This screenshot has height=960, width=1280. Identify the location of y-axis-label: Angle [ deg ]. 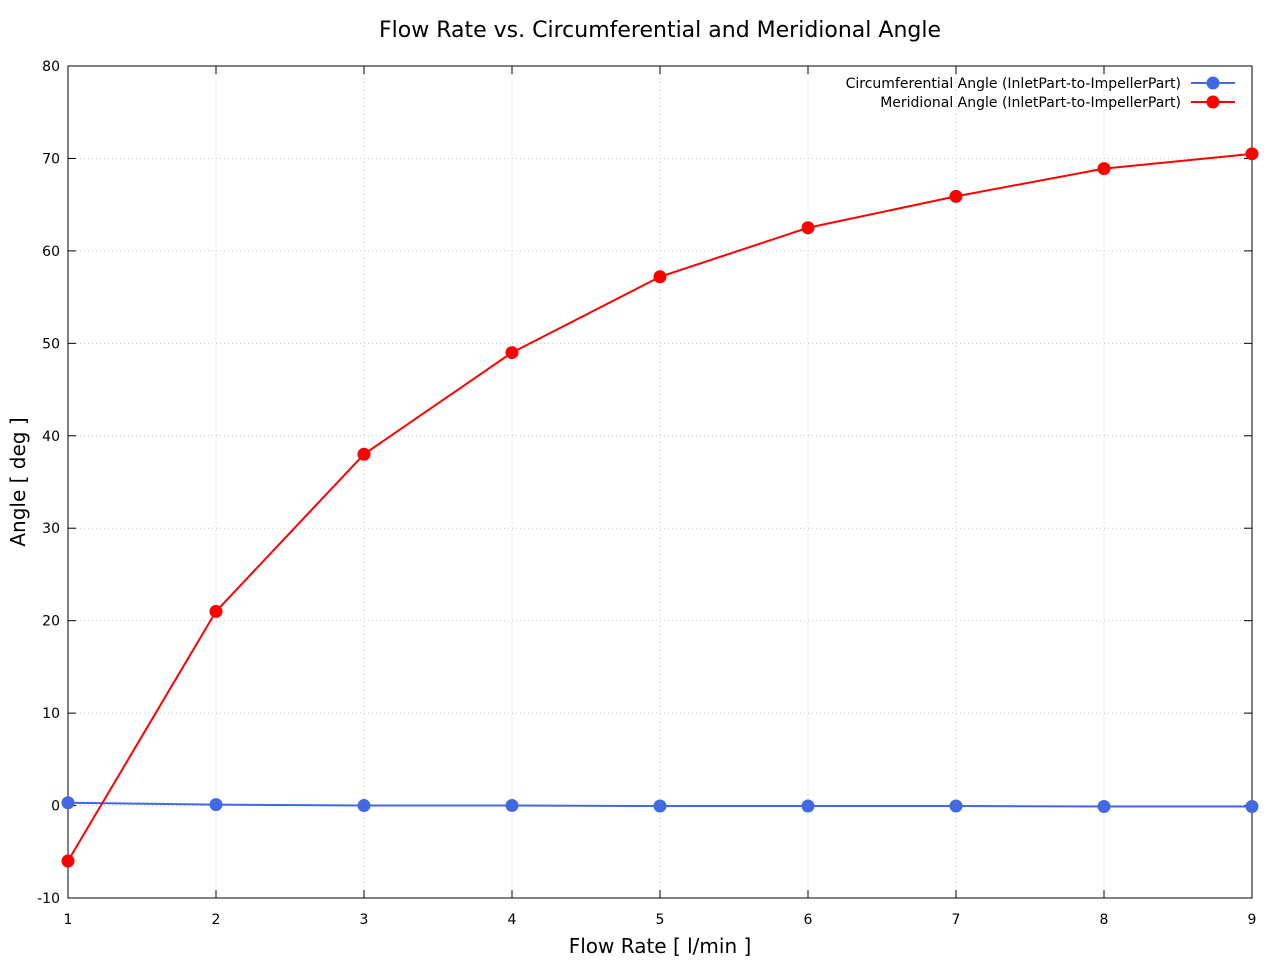
(18, 481).